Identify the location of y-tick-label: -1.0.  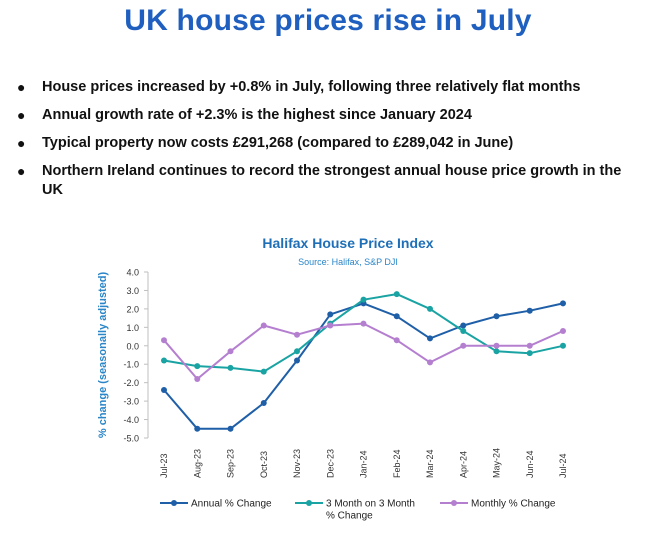
(131, 365).